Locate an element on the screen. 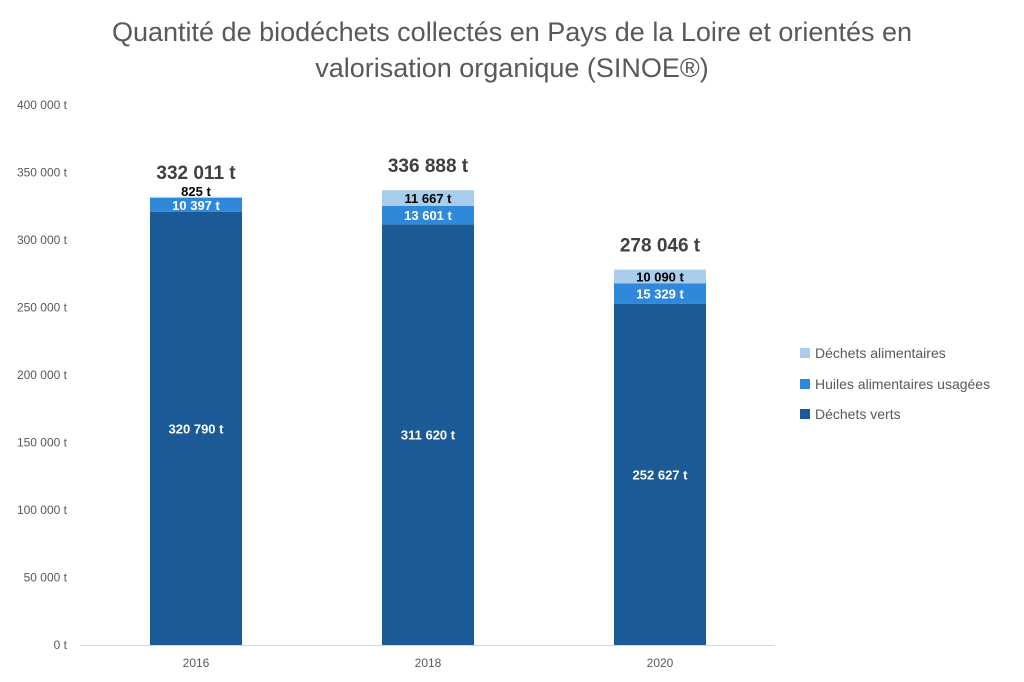  bar-data-label: 11 667 t is located at coordinates (429, 198).